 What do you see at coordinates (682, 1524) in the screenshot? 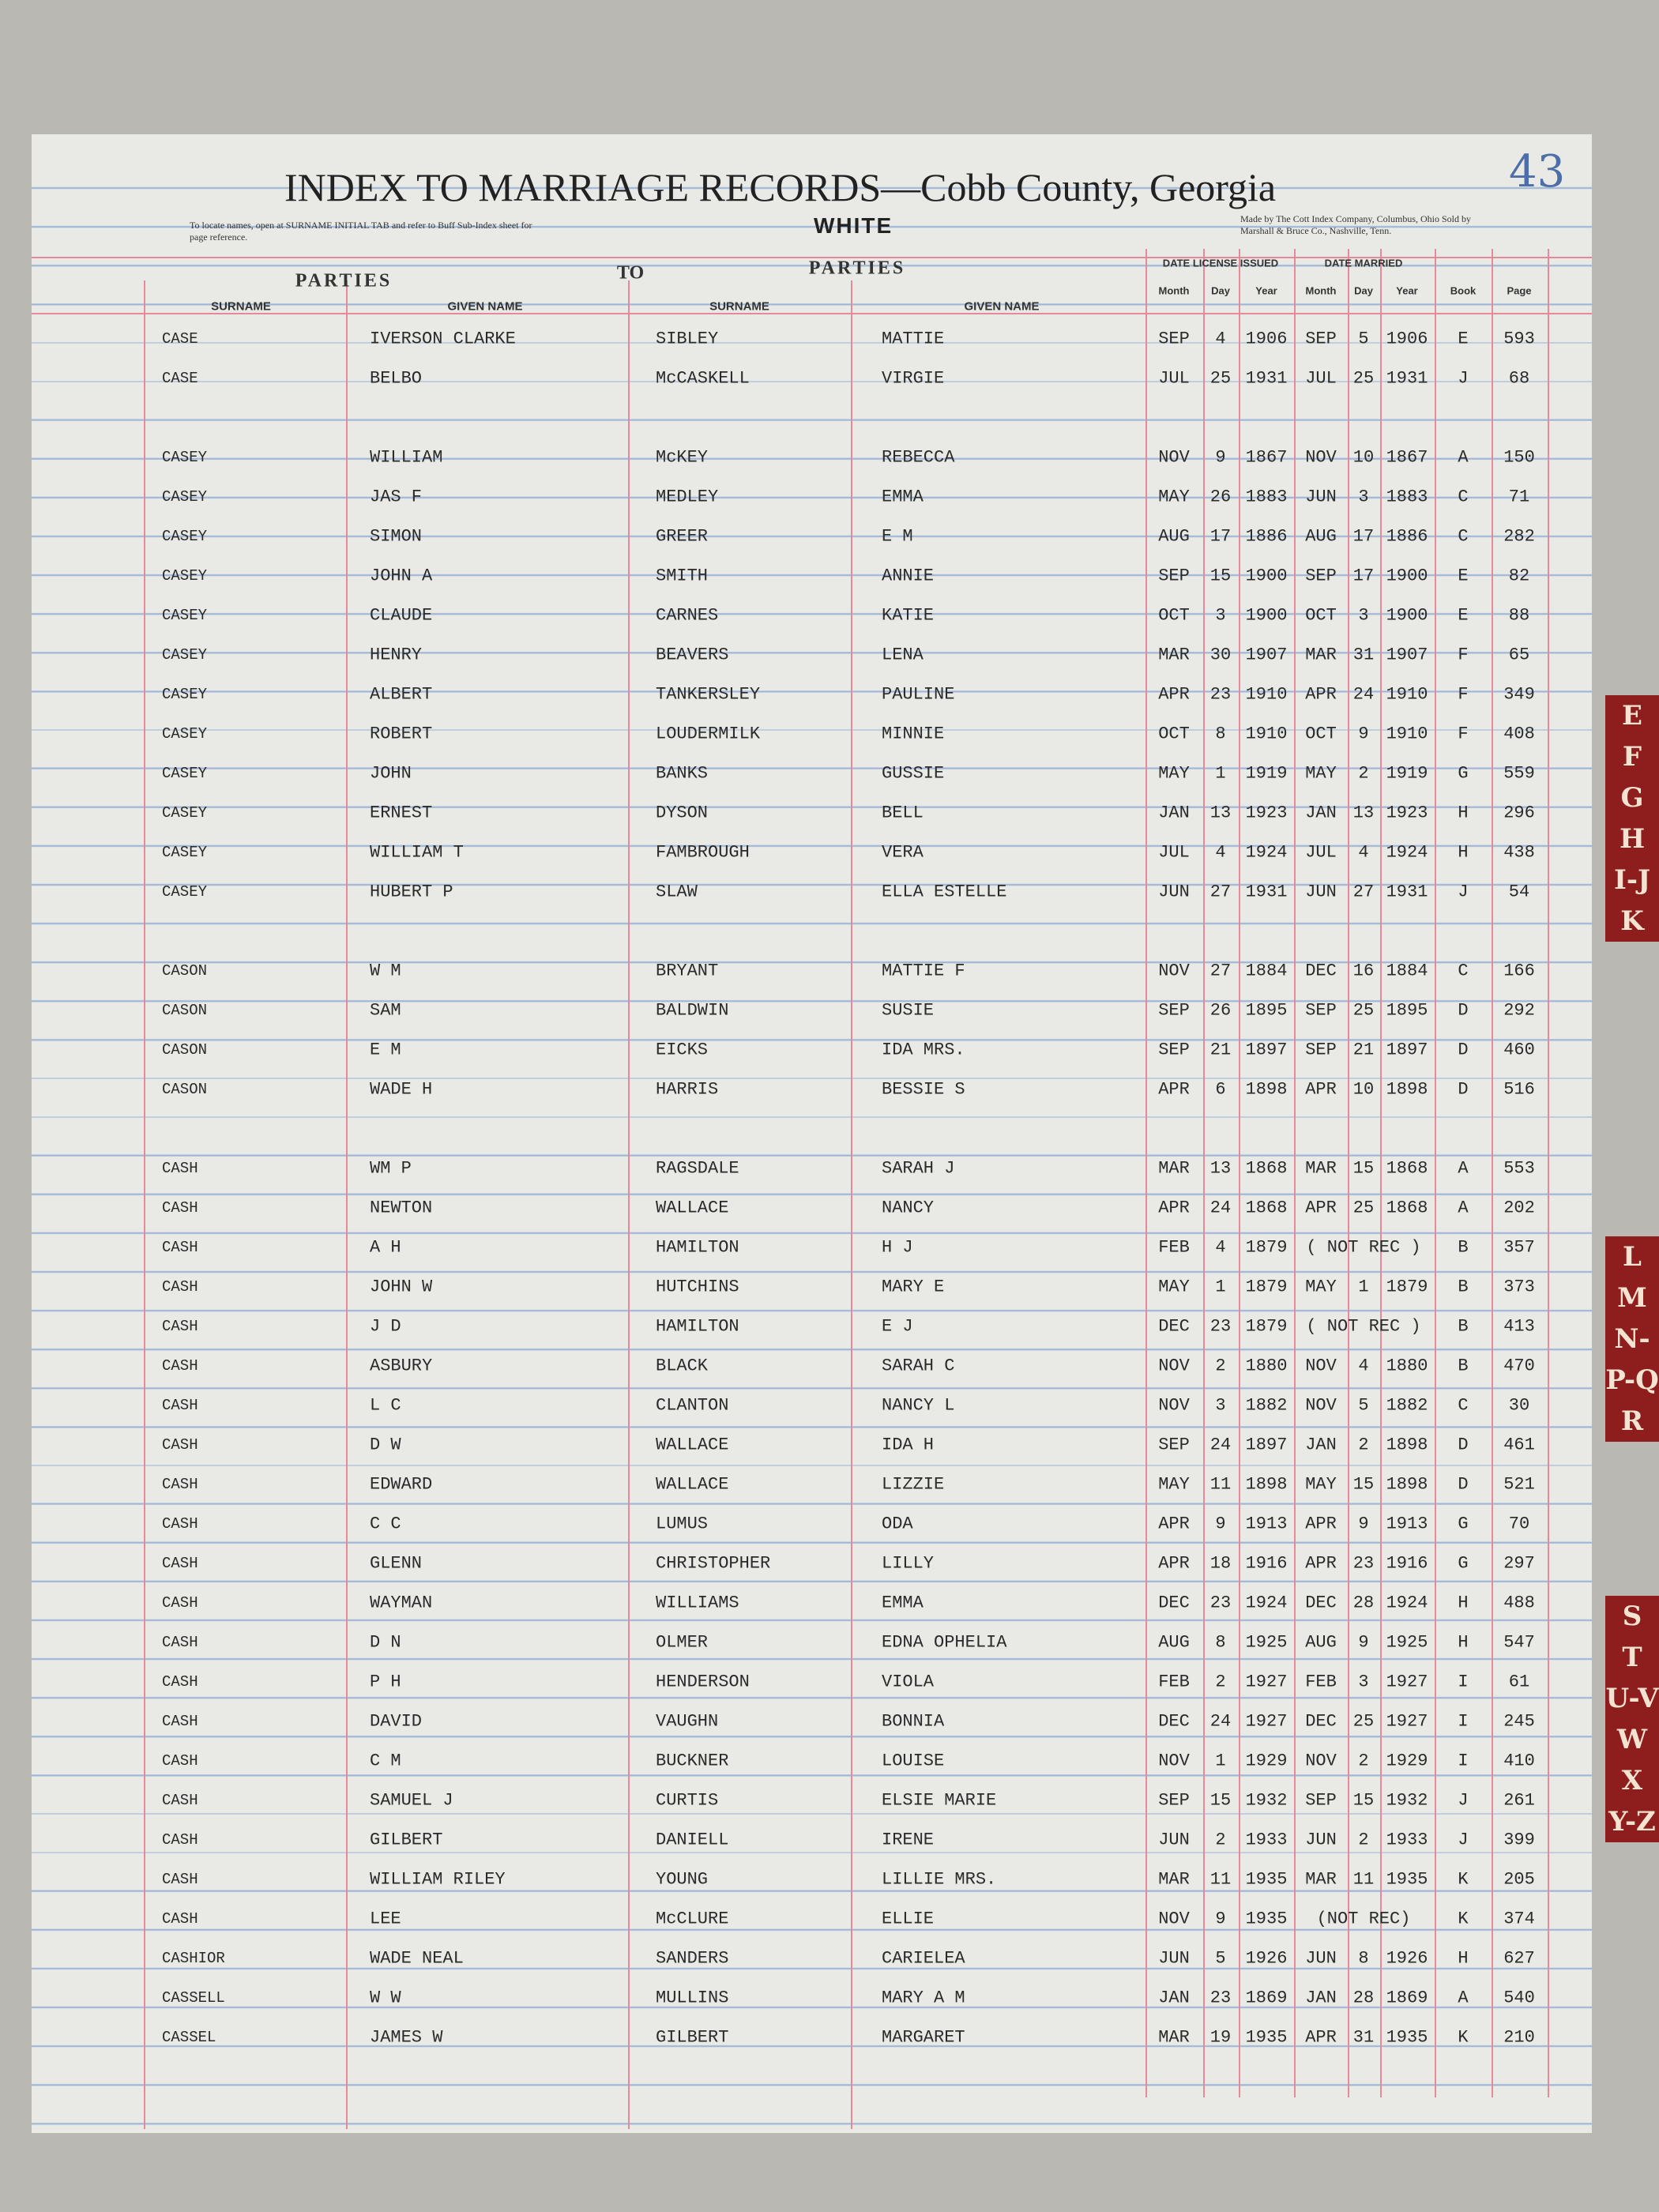
I see `table-cell: LUMUS` at bounding box center [682, 1524].